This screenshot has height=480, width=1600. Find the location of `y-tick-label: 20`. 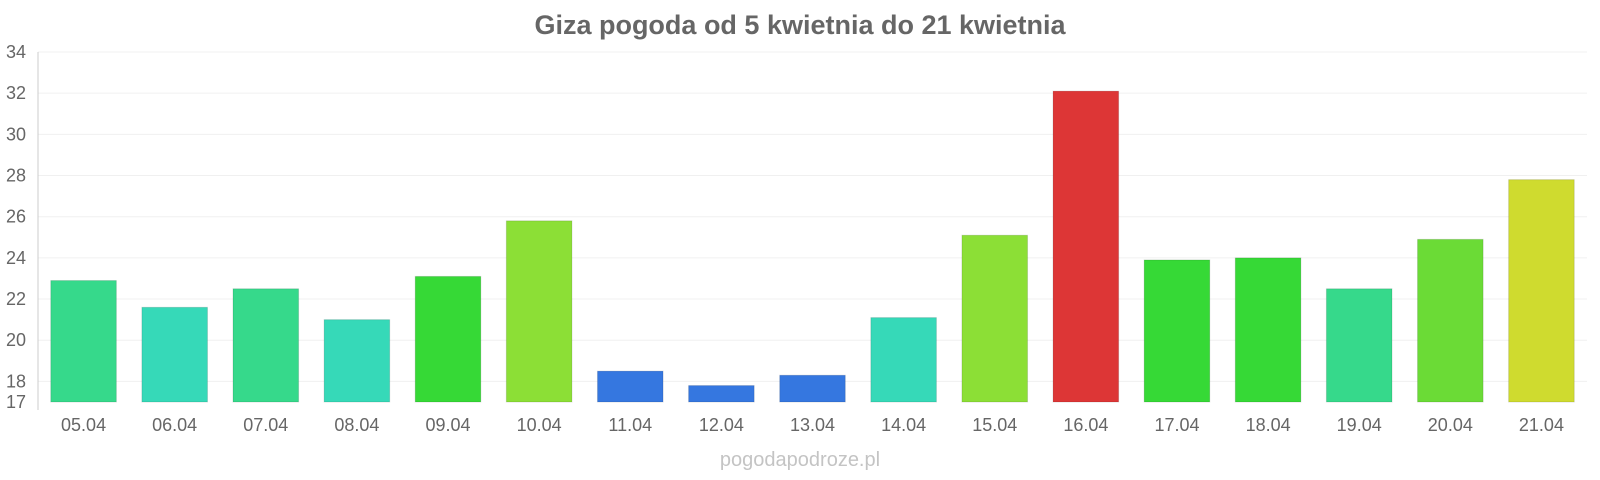

y-tick-label: 20 is located at coordinates (16, 340).